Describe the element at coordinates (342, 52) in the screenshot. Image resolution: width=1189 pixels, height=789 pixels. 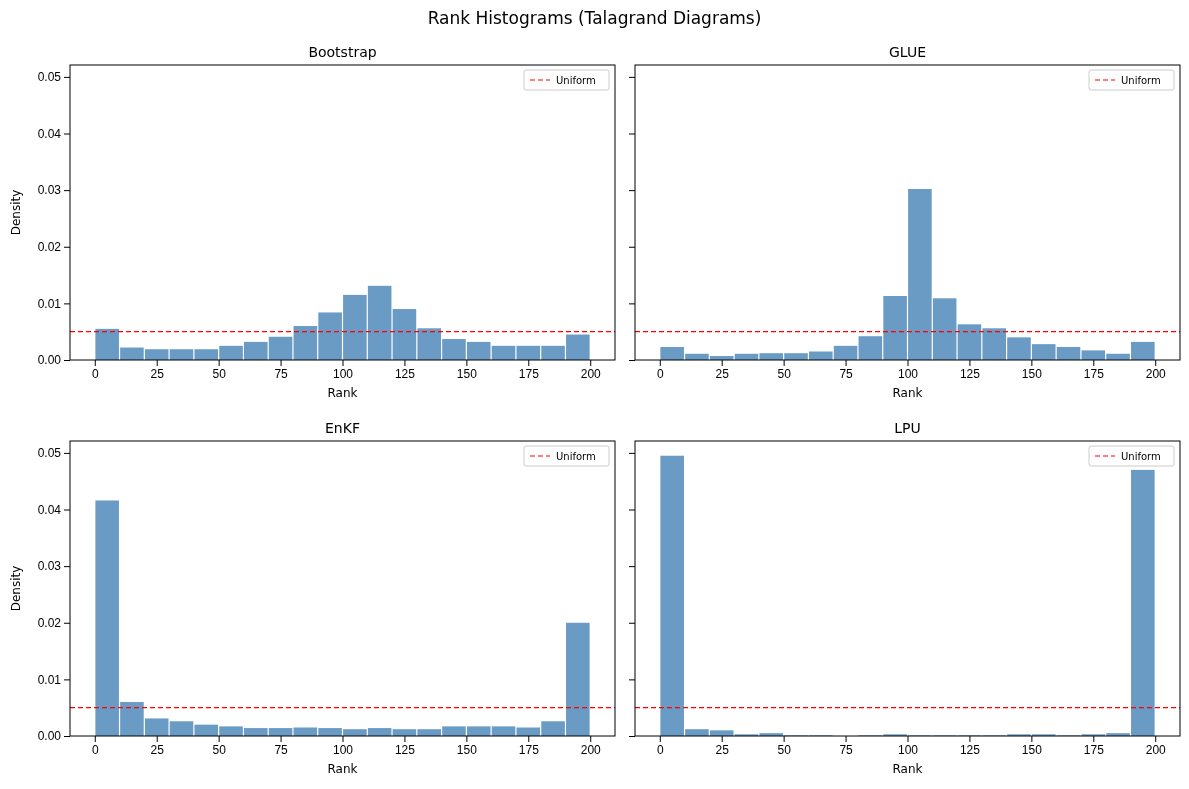
I see `chart-title: Bootstrap` at that location.